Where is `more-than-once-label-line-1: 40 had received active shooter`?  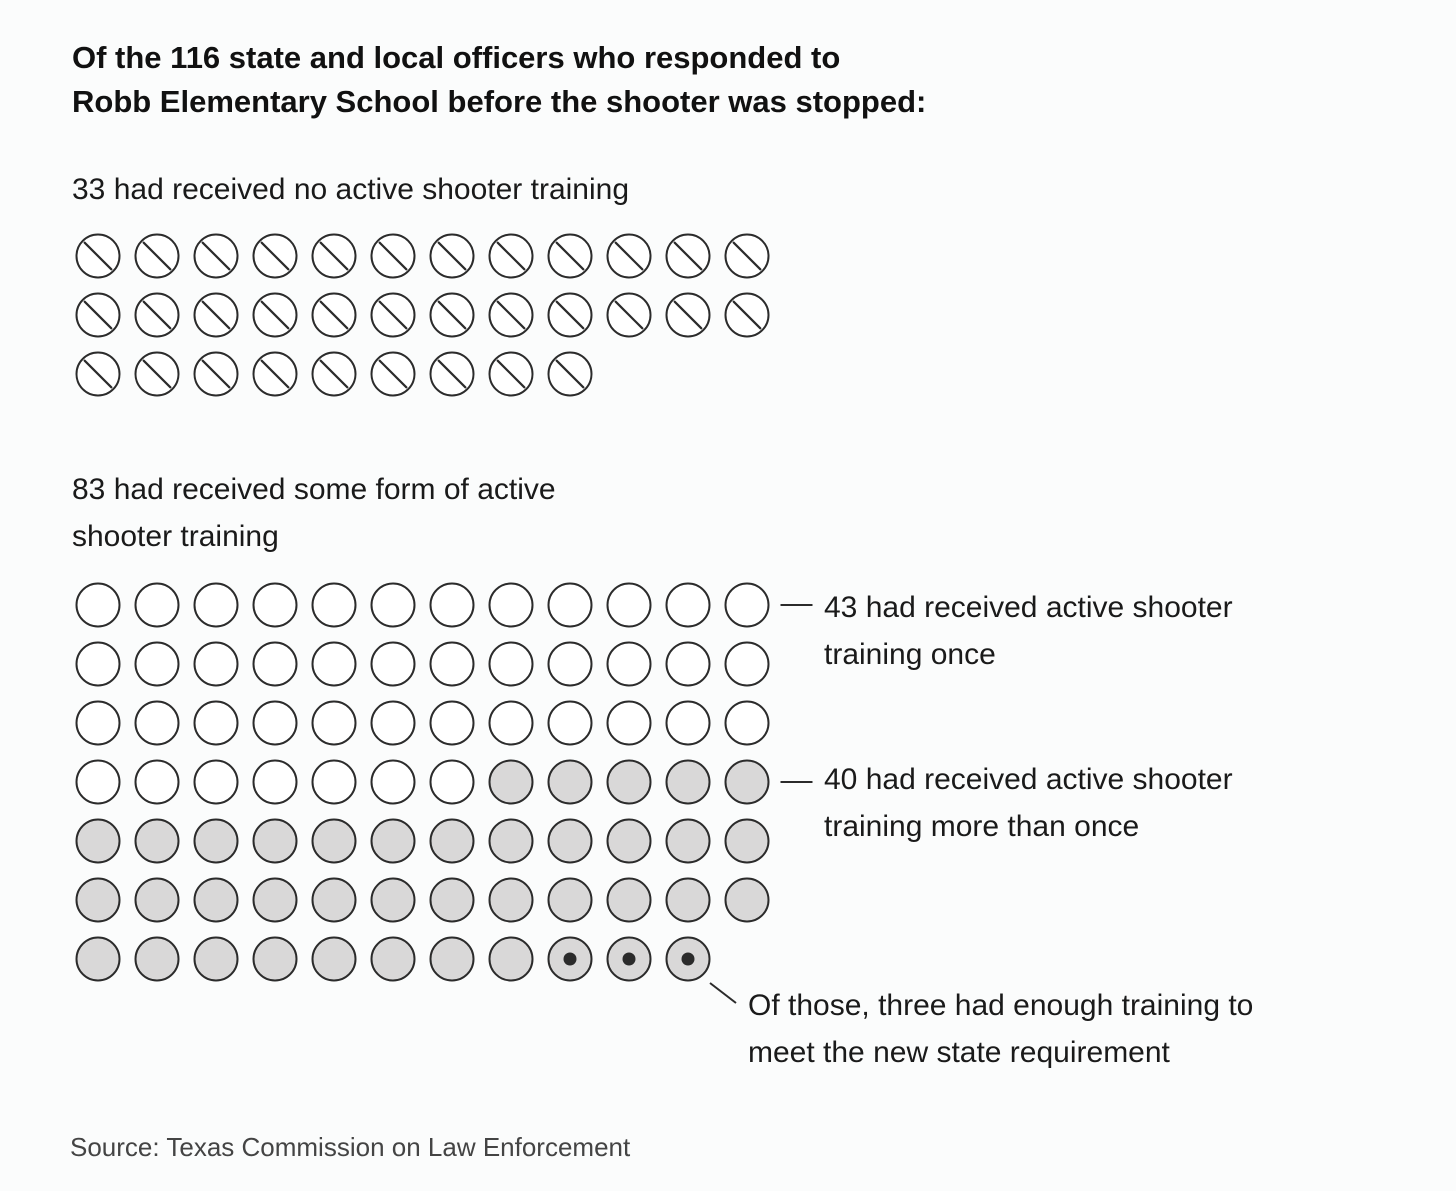 more-than-once-label-line-1: 40 had received active shooter is located at coordinates (1028, 779).